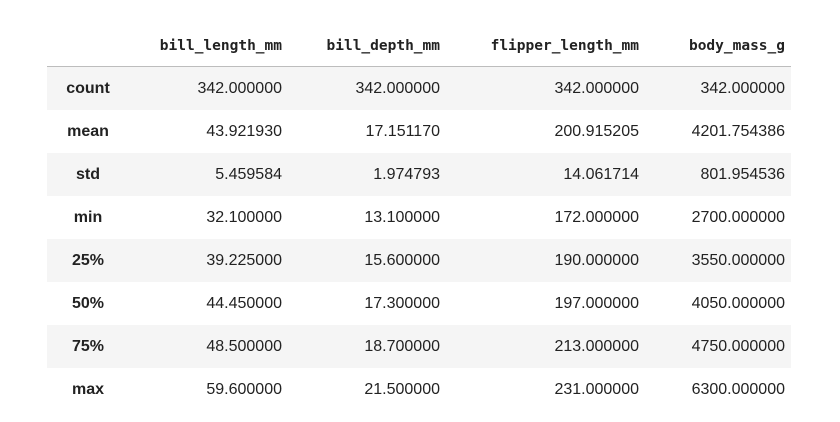 The height and width of the screenshot is (422, 840). What do you see at coordinates (88, 174) in the screenshot?
I see `row-label: std` at bounding box center [88, 174].